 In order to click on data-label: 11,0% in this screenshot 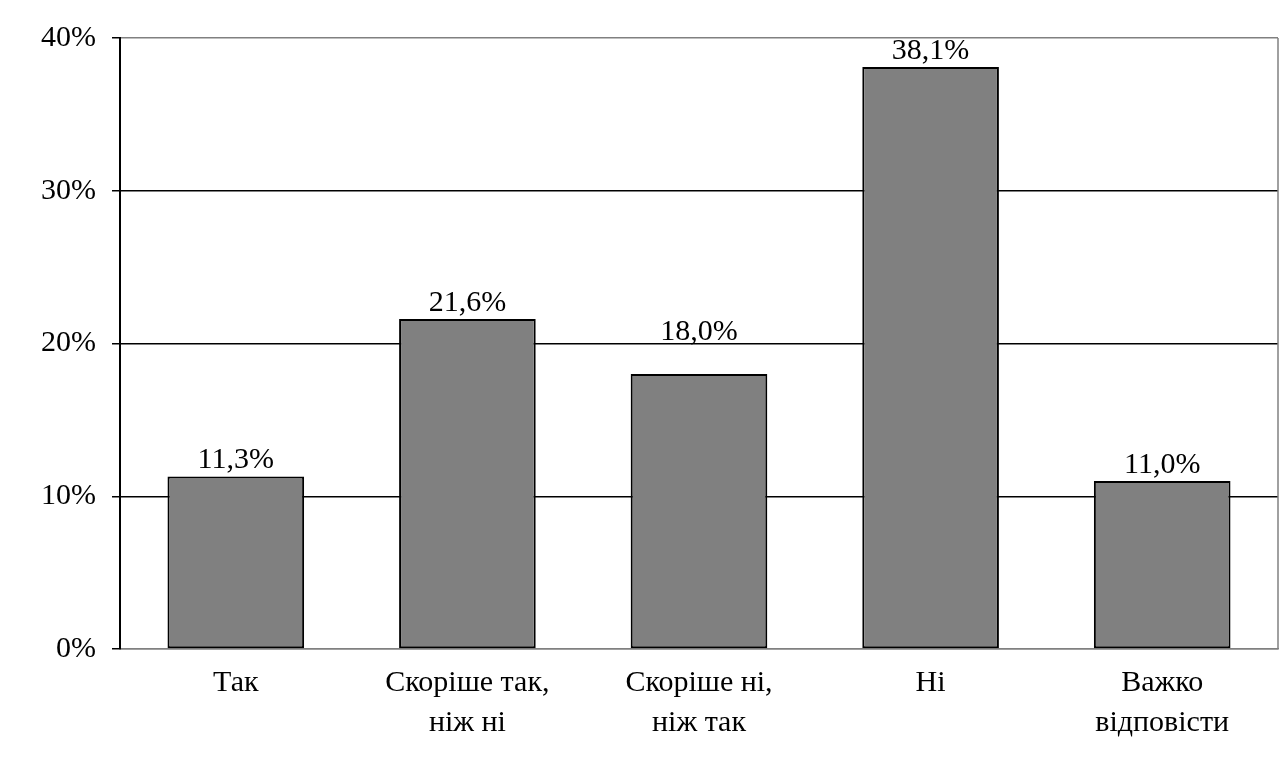, I will do `click(1162, 462)`.